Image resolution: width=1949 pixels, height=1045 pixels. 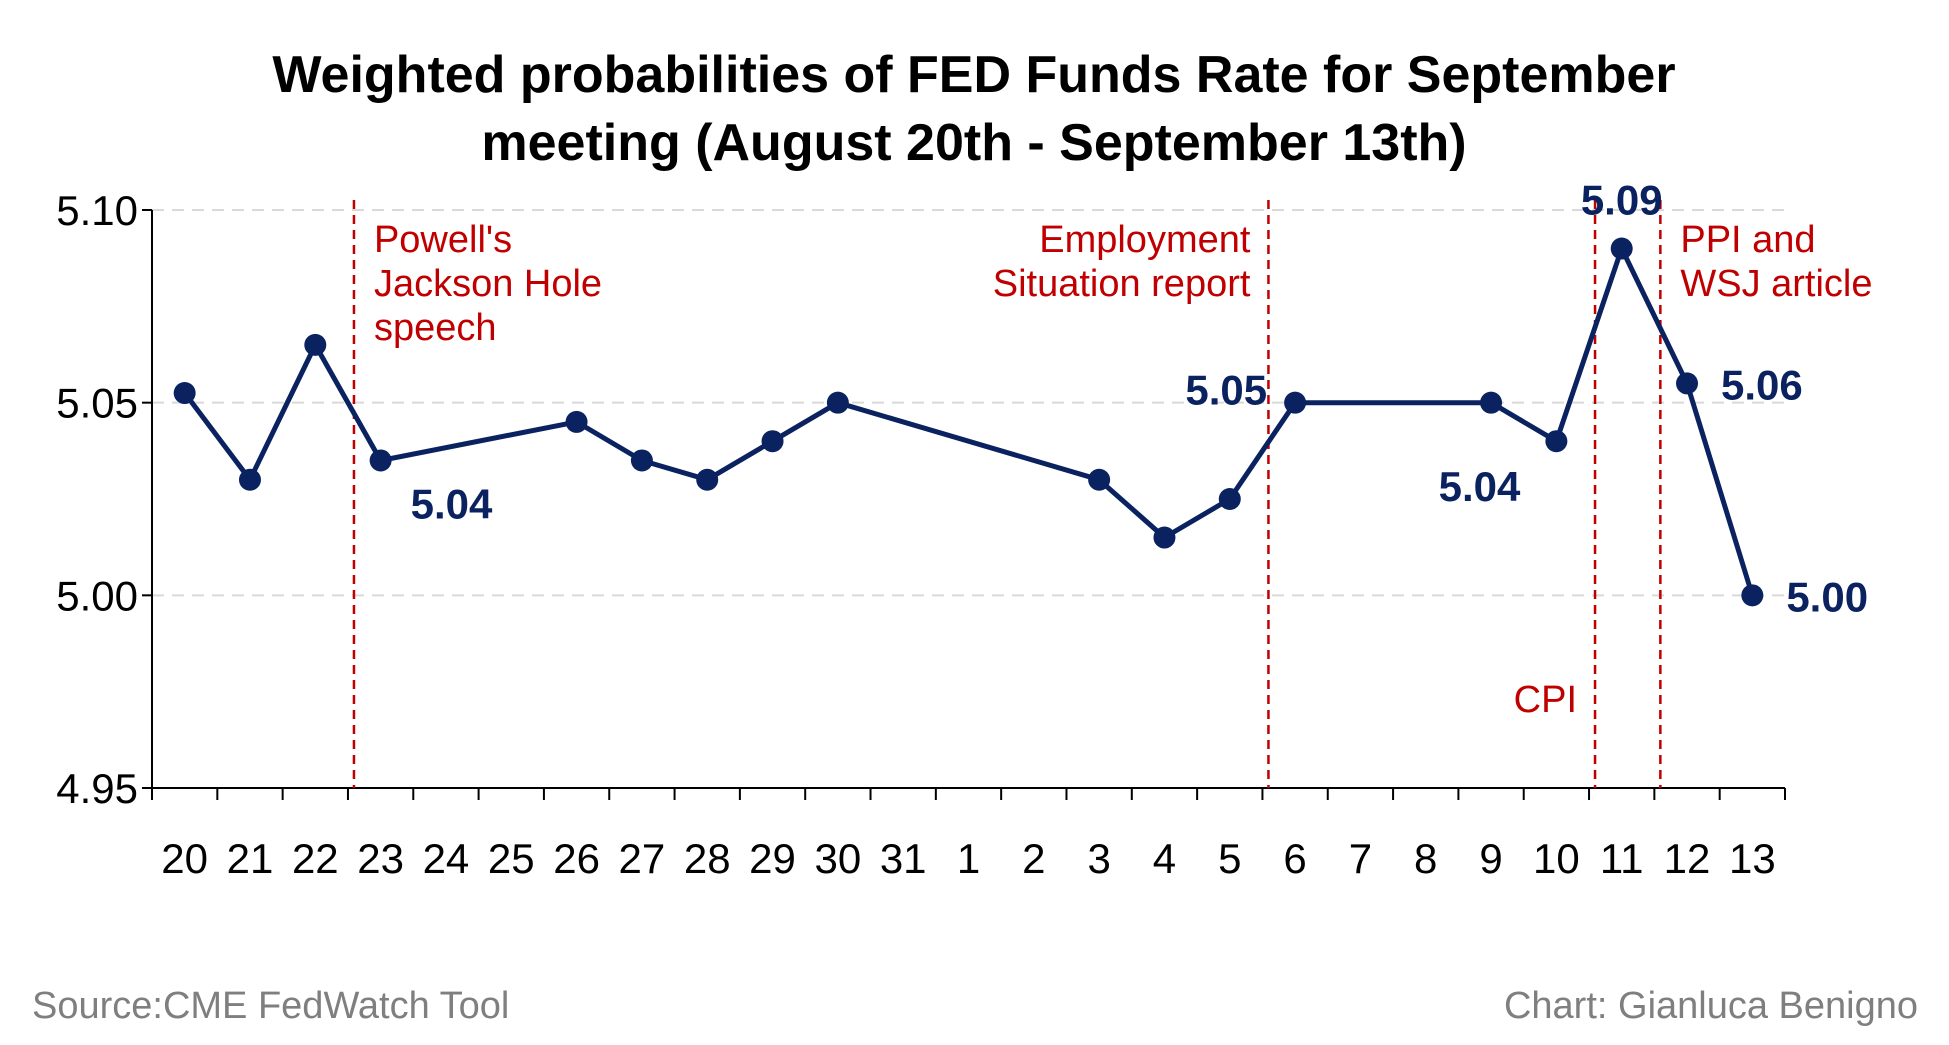 I want to click on data-label: 5.09, so click(x=1622, y=200).